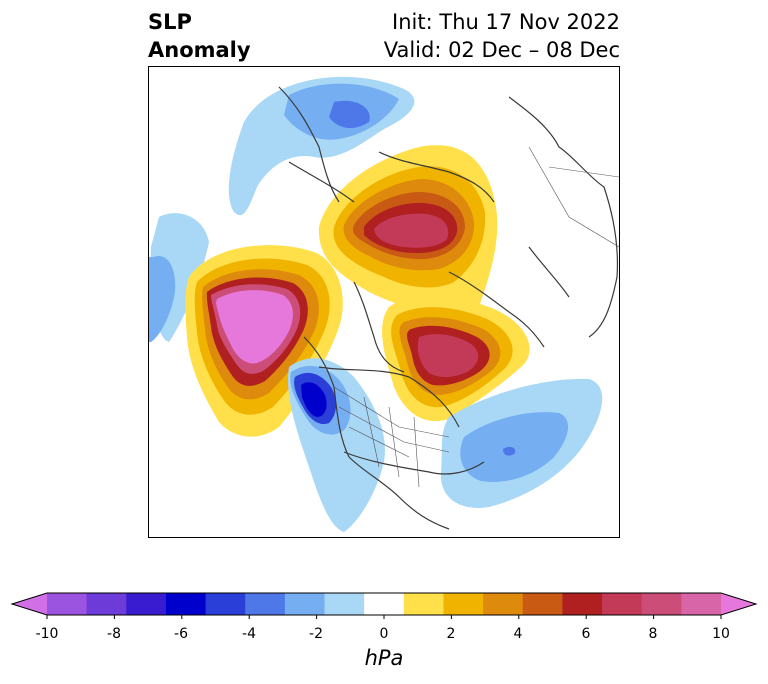  I want to click on colorbar, so click(384, 605).